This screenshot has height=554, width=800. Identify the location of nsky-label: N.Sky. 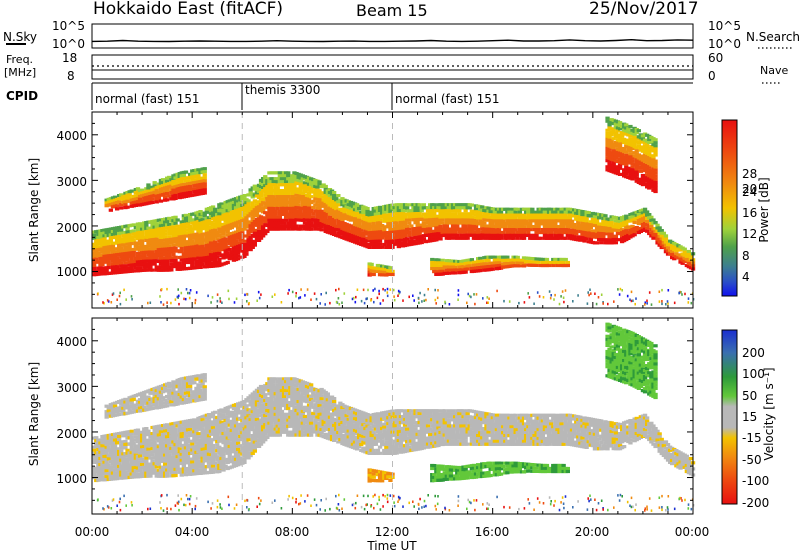
(20, 37).